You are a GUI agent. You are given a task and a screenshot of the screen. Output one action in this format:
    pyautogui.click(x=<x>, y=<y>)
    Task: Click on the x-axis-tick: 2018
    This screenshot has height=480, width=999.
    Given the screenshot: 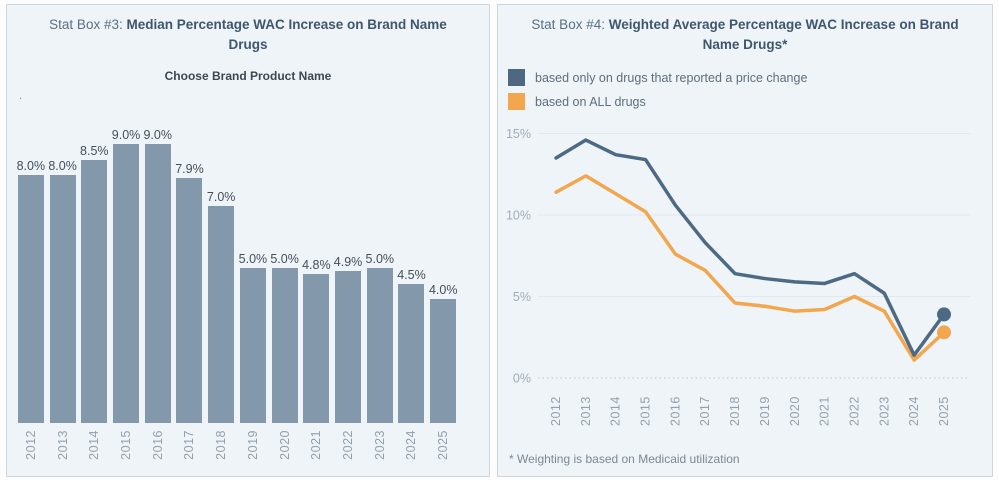 What is the action you would take?
    pyautogui.click(x=221, y=452)
    